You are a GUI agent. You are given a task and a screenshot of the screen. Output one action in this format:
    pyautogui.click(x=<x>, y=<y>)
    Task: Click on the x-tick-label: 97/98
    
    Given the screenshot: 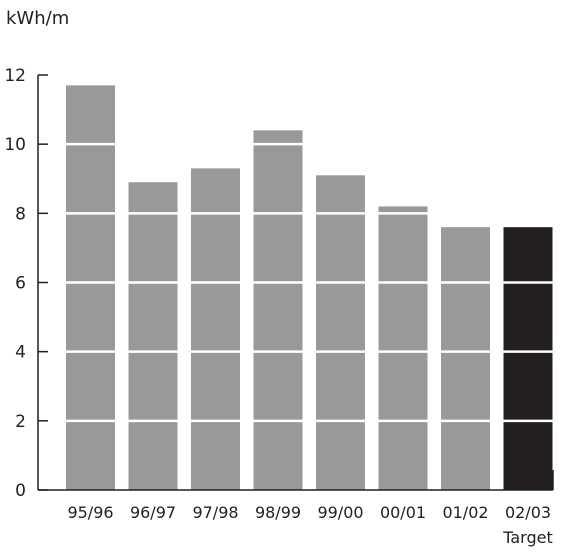 What is the action you would take?
    pyautogui.click(x=215, y=512)
    